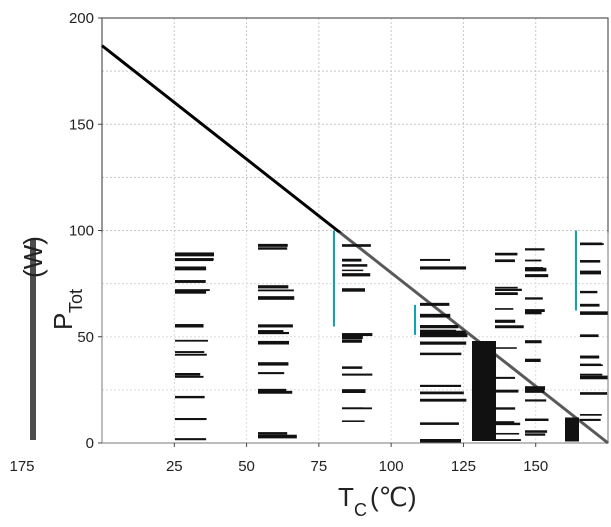 The width and height of the screenshot is (611, 527). I want to click on x-axis-title-unit: (℃), so click(393, 497).